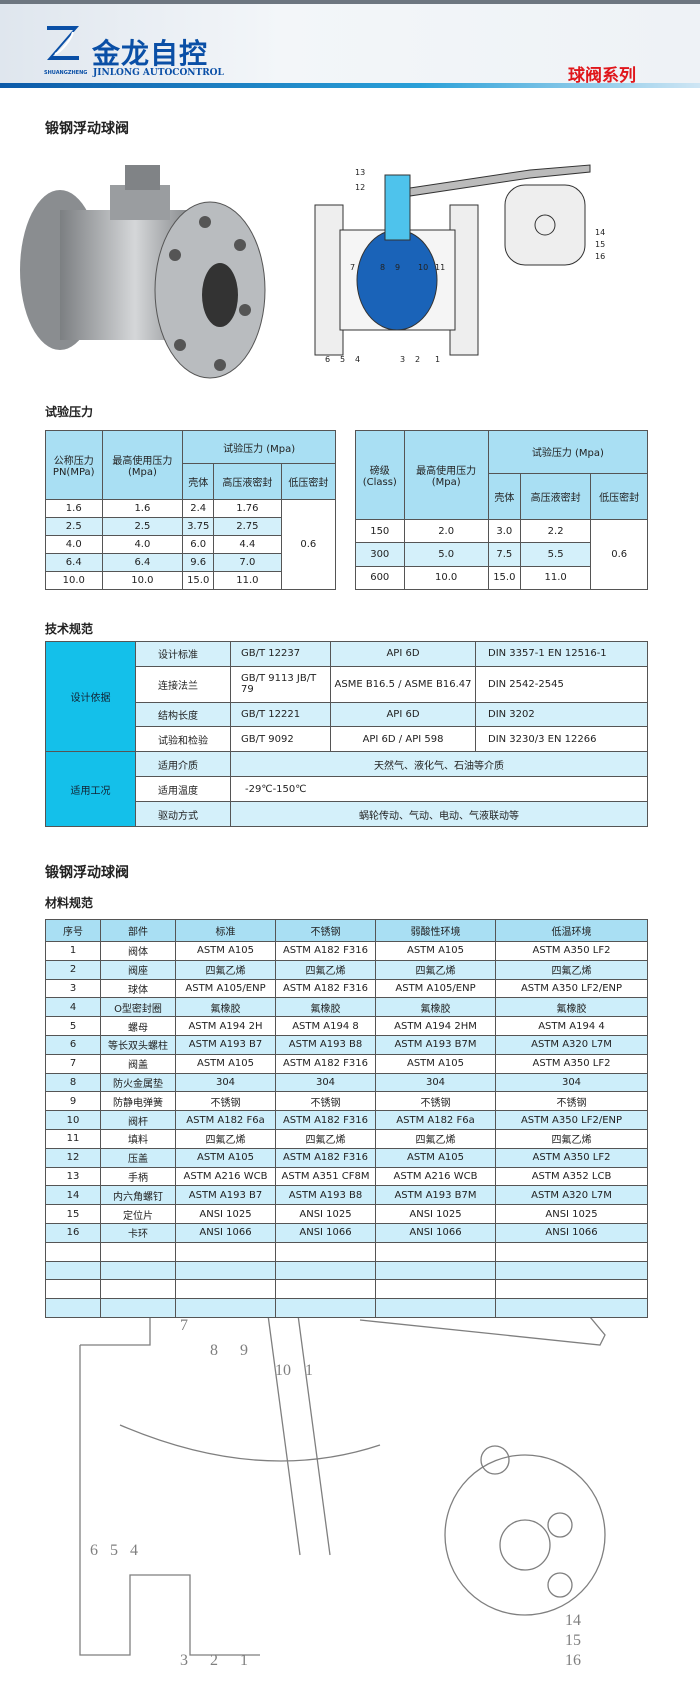 This screenshot has height=1684, width=700. Describe the element at coordinates (247, 580) in the screenshot. I see `table-cell: 11.0` at that location.